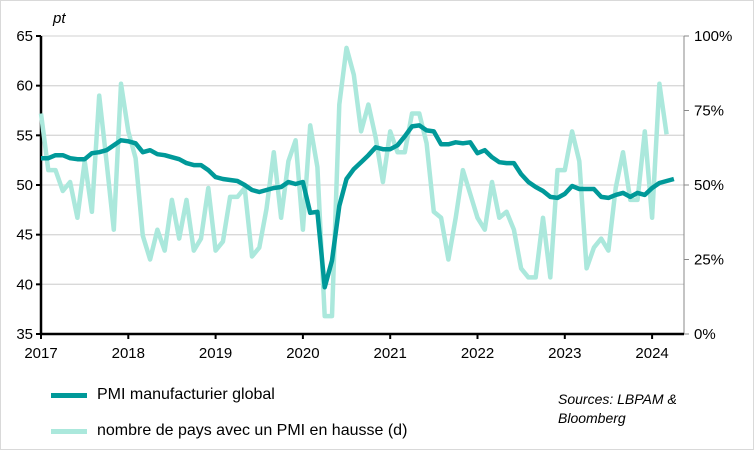  What do you see at coordinates (302, 353) in the screenshot?
I see `x-tick-label: 2020` at bounding box center [302, 353].